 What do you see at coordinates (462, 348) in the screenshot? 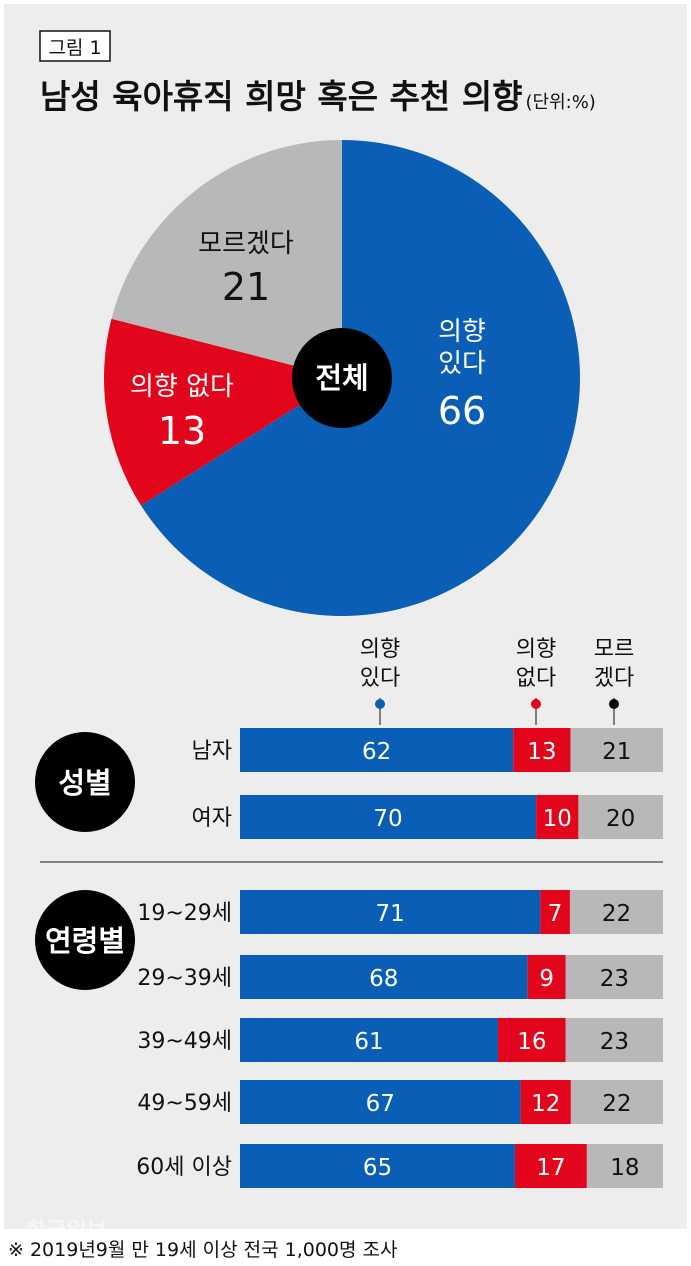
I see `pie-slice-label: 의향 있다` at bounding box center [462, 348].